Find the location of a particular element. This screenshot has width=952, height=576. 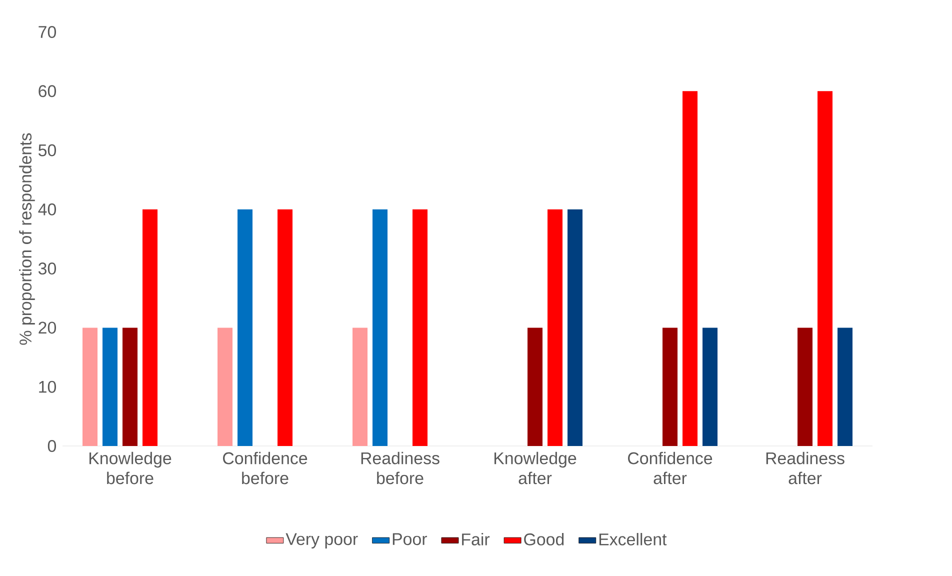

y-tick-label: 0 is located at coordinates (52, 446).